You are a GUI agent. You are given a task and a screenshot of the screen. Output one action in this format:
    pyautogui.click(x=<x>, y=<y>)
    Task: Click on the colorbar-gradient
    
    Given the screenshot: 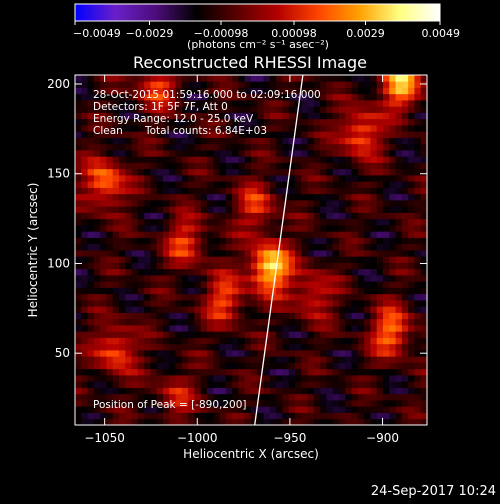 What is the action you would take?
    pyautogui.click(x=257, y=12)
    